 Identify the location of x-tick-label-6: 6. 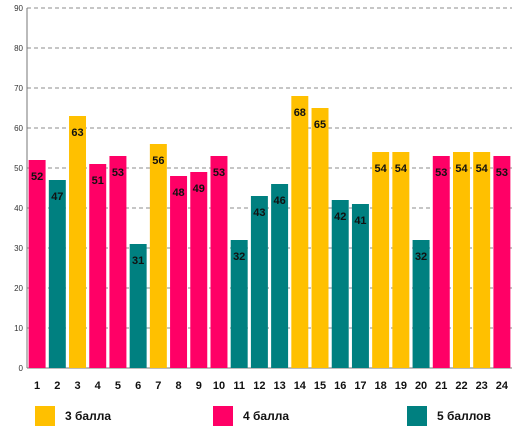
(138, 386).